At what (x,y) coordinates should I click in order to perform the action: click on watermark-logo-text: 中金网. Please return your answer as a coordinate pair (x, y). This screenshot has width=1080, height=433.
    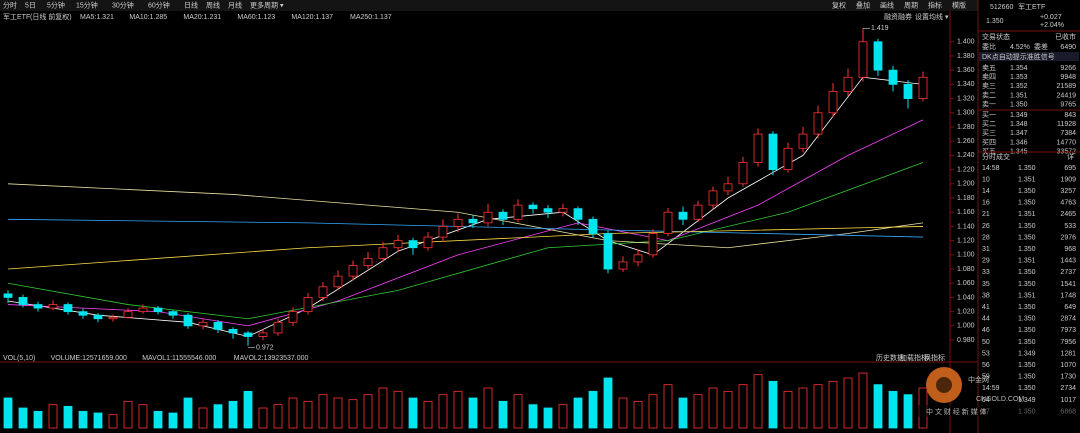
    Looking at the image, I should click on (978, 379).